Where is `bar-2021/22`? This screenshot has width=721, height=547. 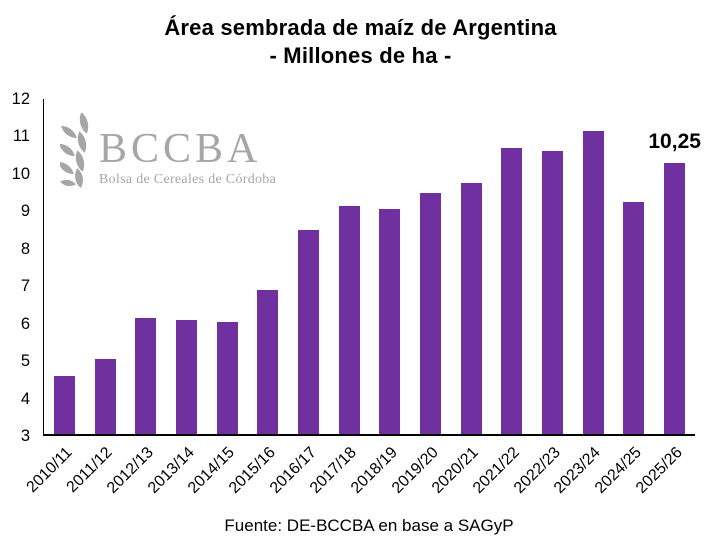 bar-2021/22 is located at coordinates (512, 290).